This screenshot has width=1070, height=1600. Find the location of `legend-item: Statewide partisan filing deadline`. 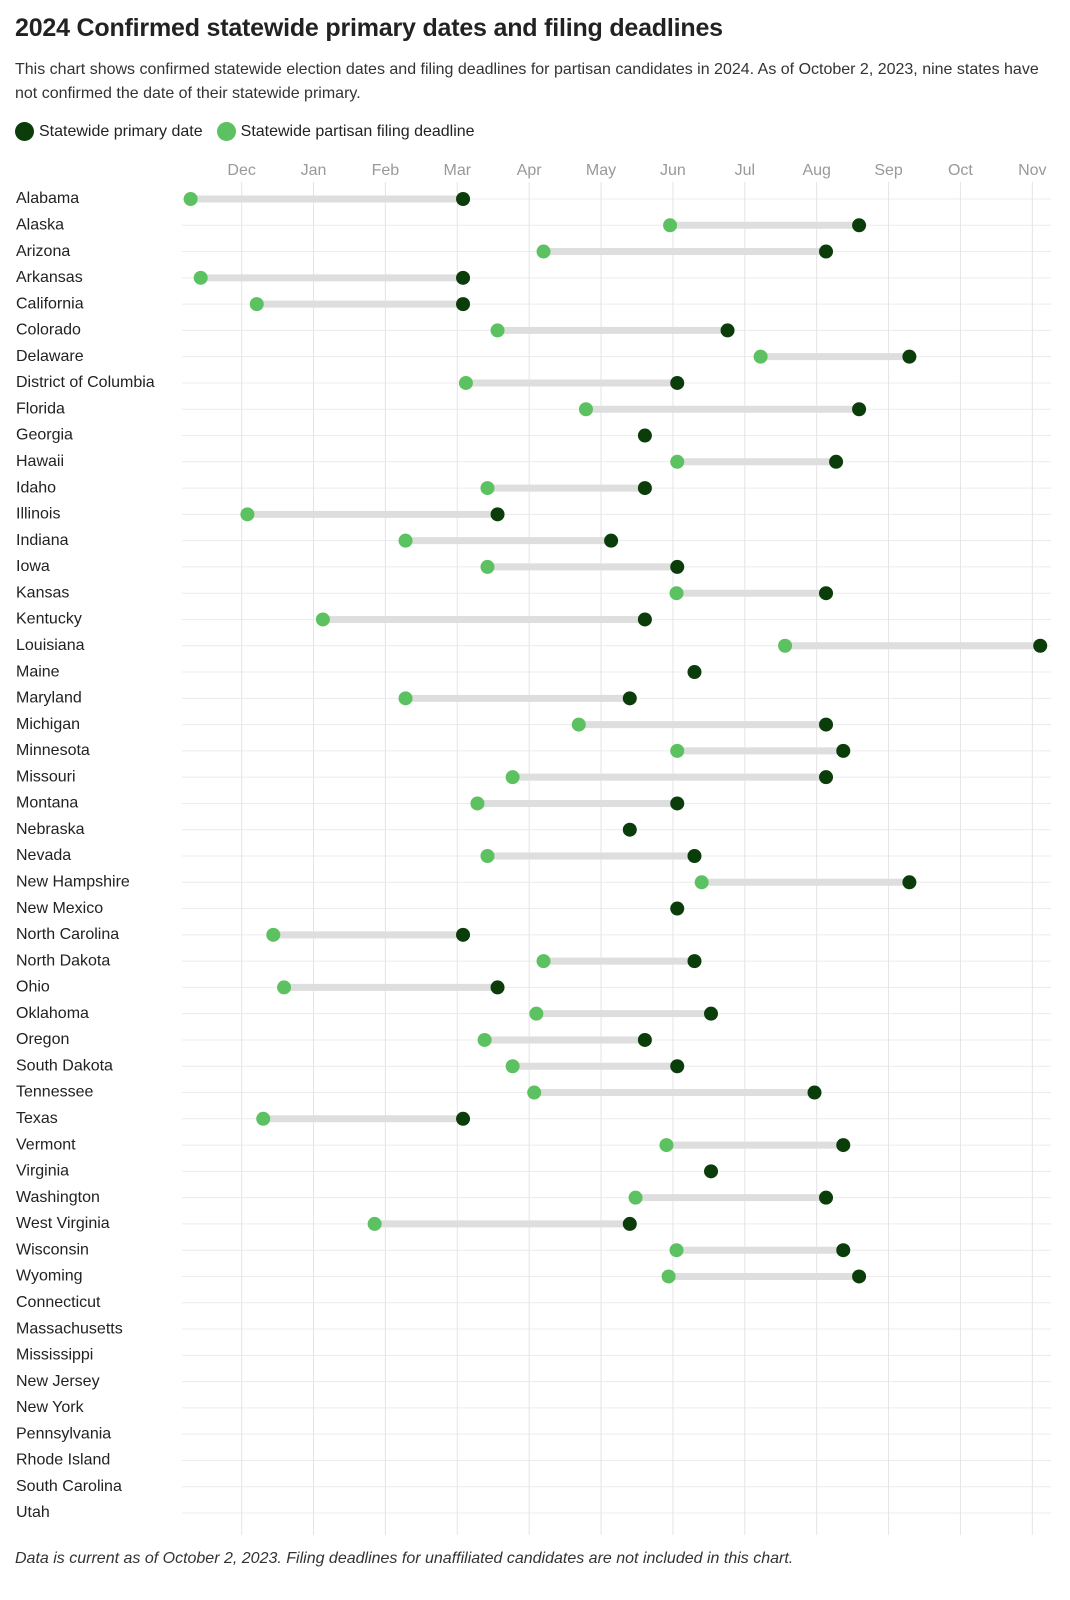

legend-item: Statewide partisan filing deadline is located at coordinates (345, 131).